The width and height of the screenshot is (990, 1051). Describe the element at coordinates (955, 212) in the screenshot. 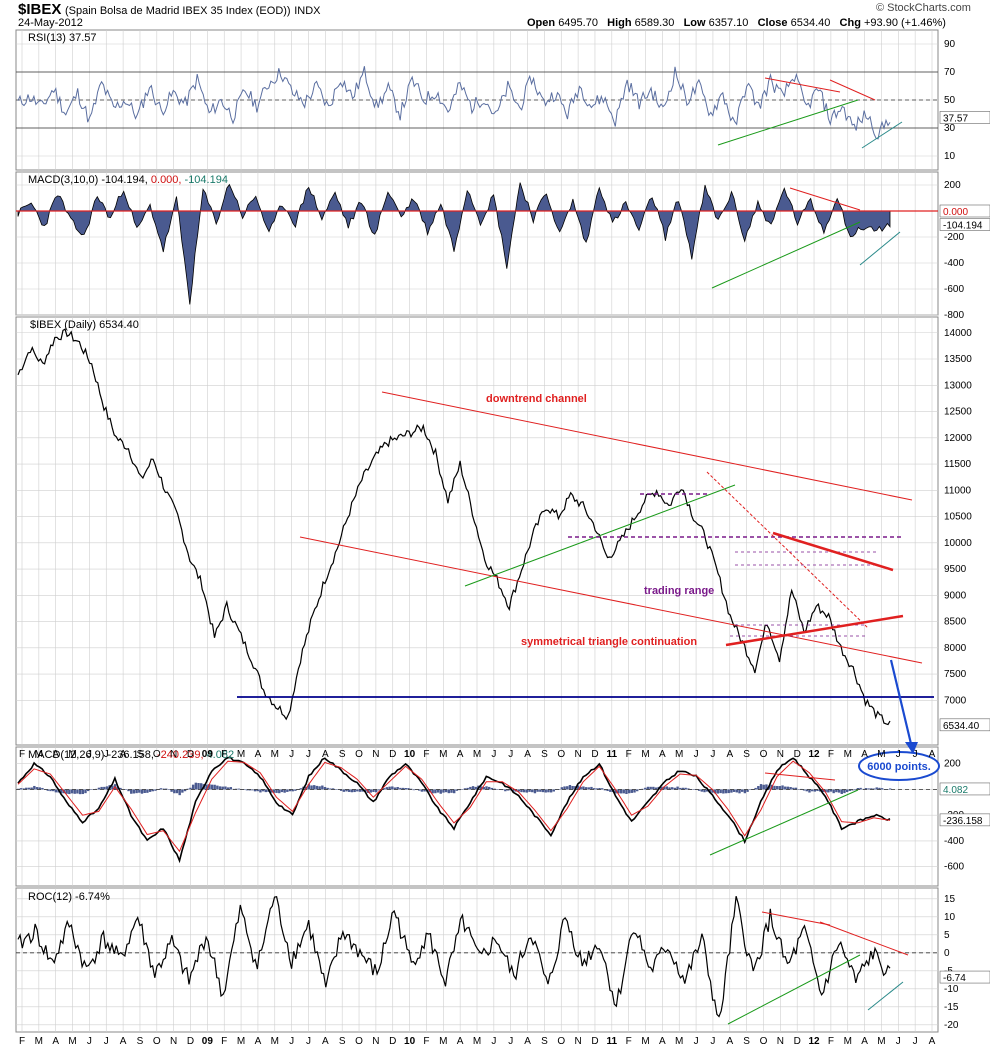

I see `macd-short-zero-label: 0.000` at that location.